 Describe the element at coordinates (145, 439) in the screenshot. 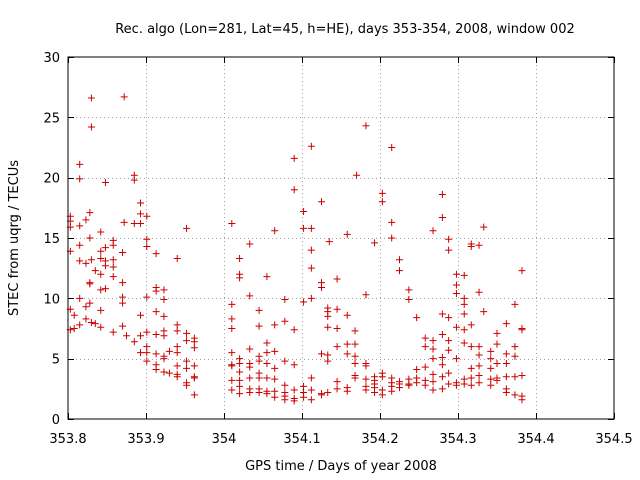

I see `x-tick-label: 353.9` at that location.